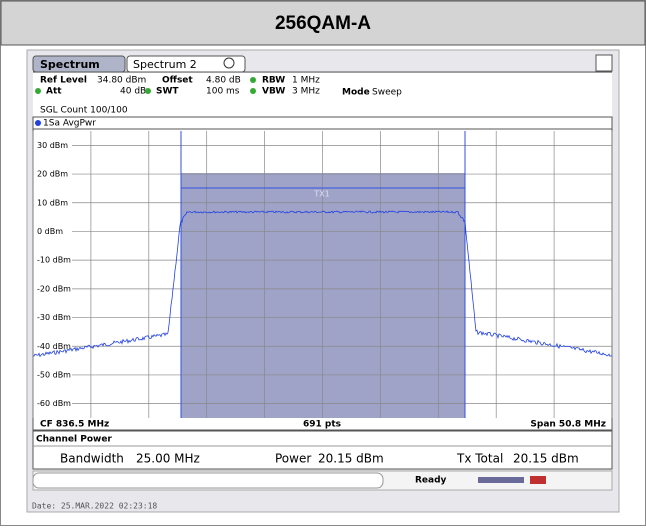 The height and width of the screenshot is (530, 646). What do you see at coordinates (52, 145) in the screenshot?
I see `y-label: 30 dBm` at bounding box center [52, 145].